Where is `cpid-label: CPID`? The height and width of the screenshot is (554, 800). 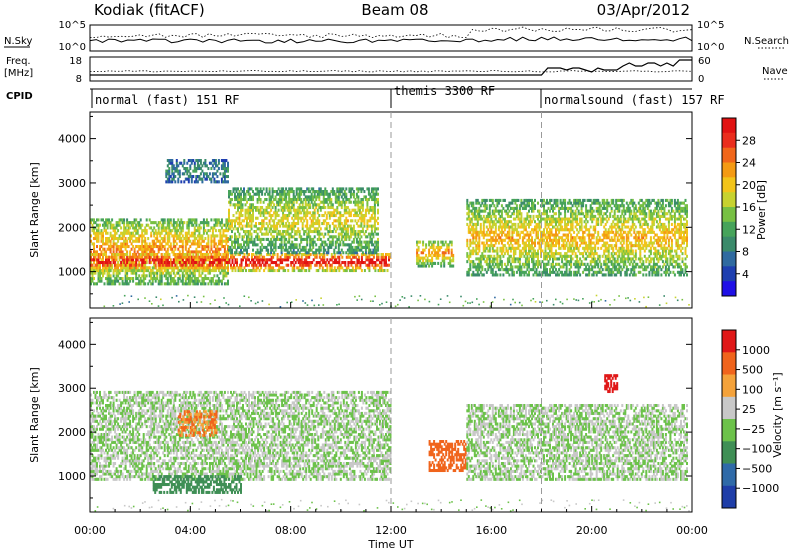
cpid-label: CPID is located at coordinates (19, 96).